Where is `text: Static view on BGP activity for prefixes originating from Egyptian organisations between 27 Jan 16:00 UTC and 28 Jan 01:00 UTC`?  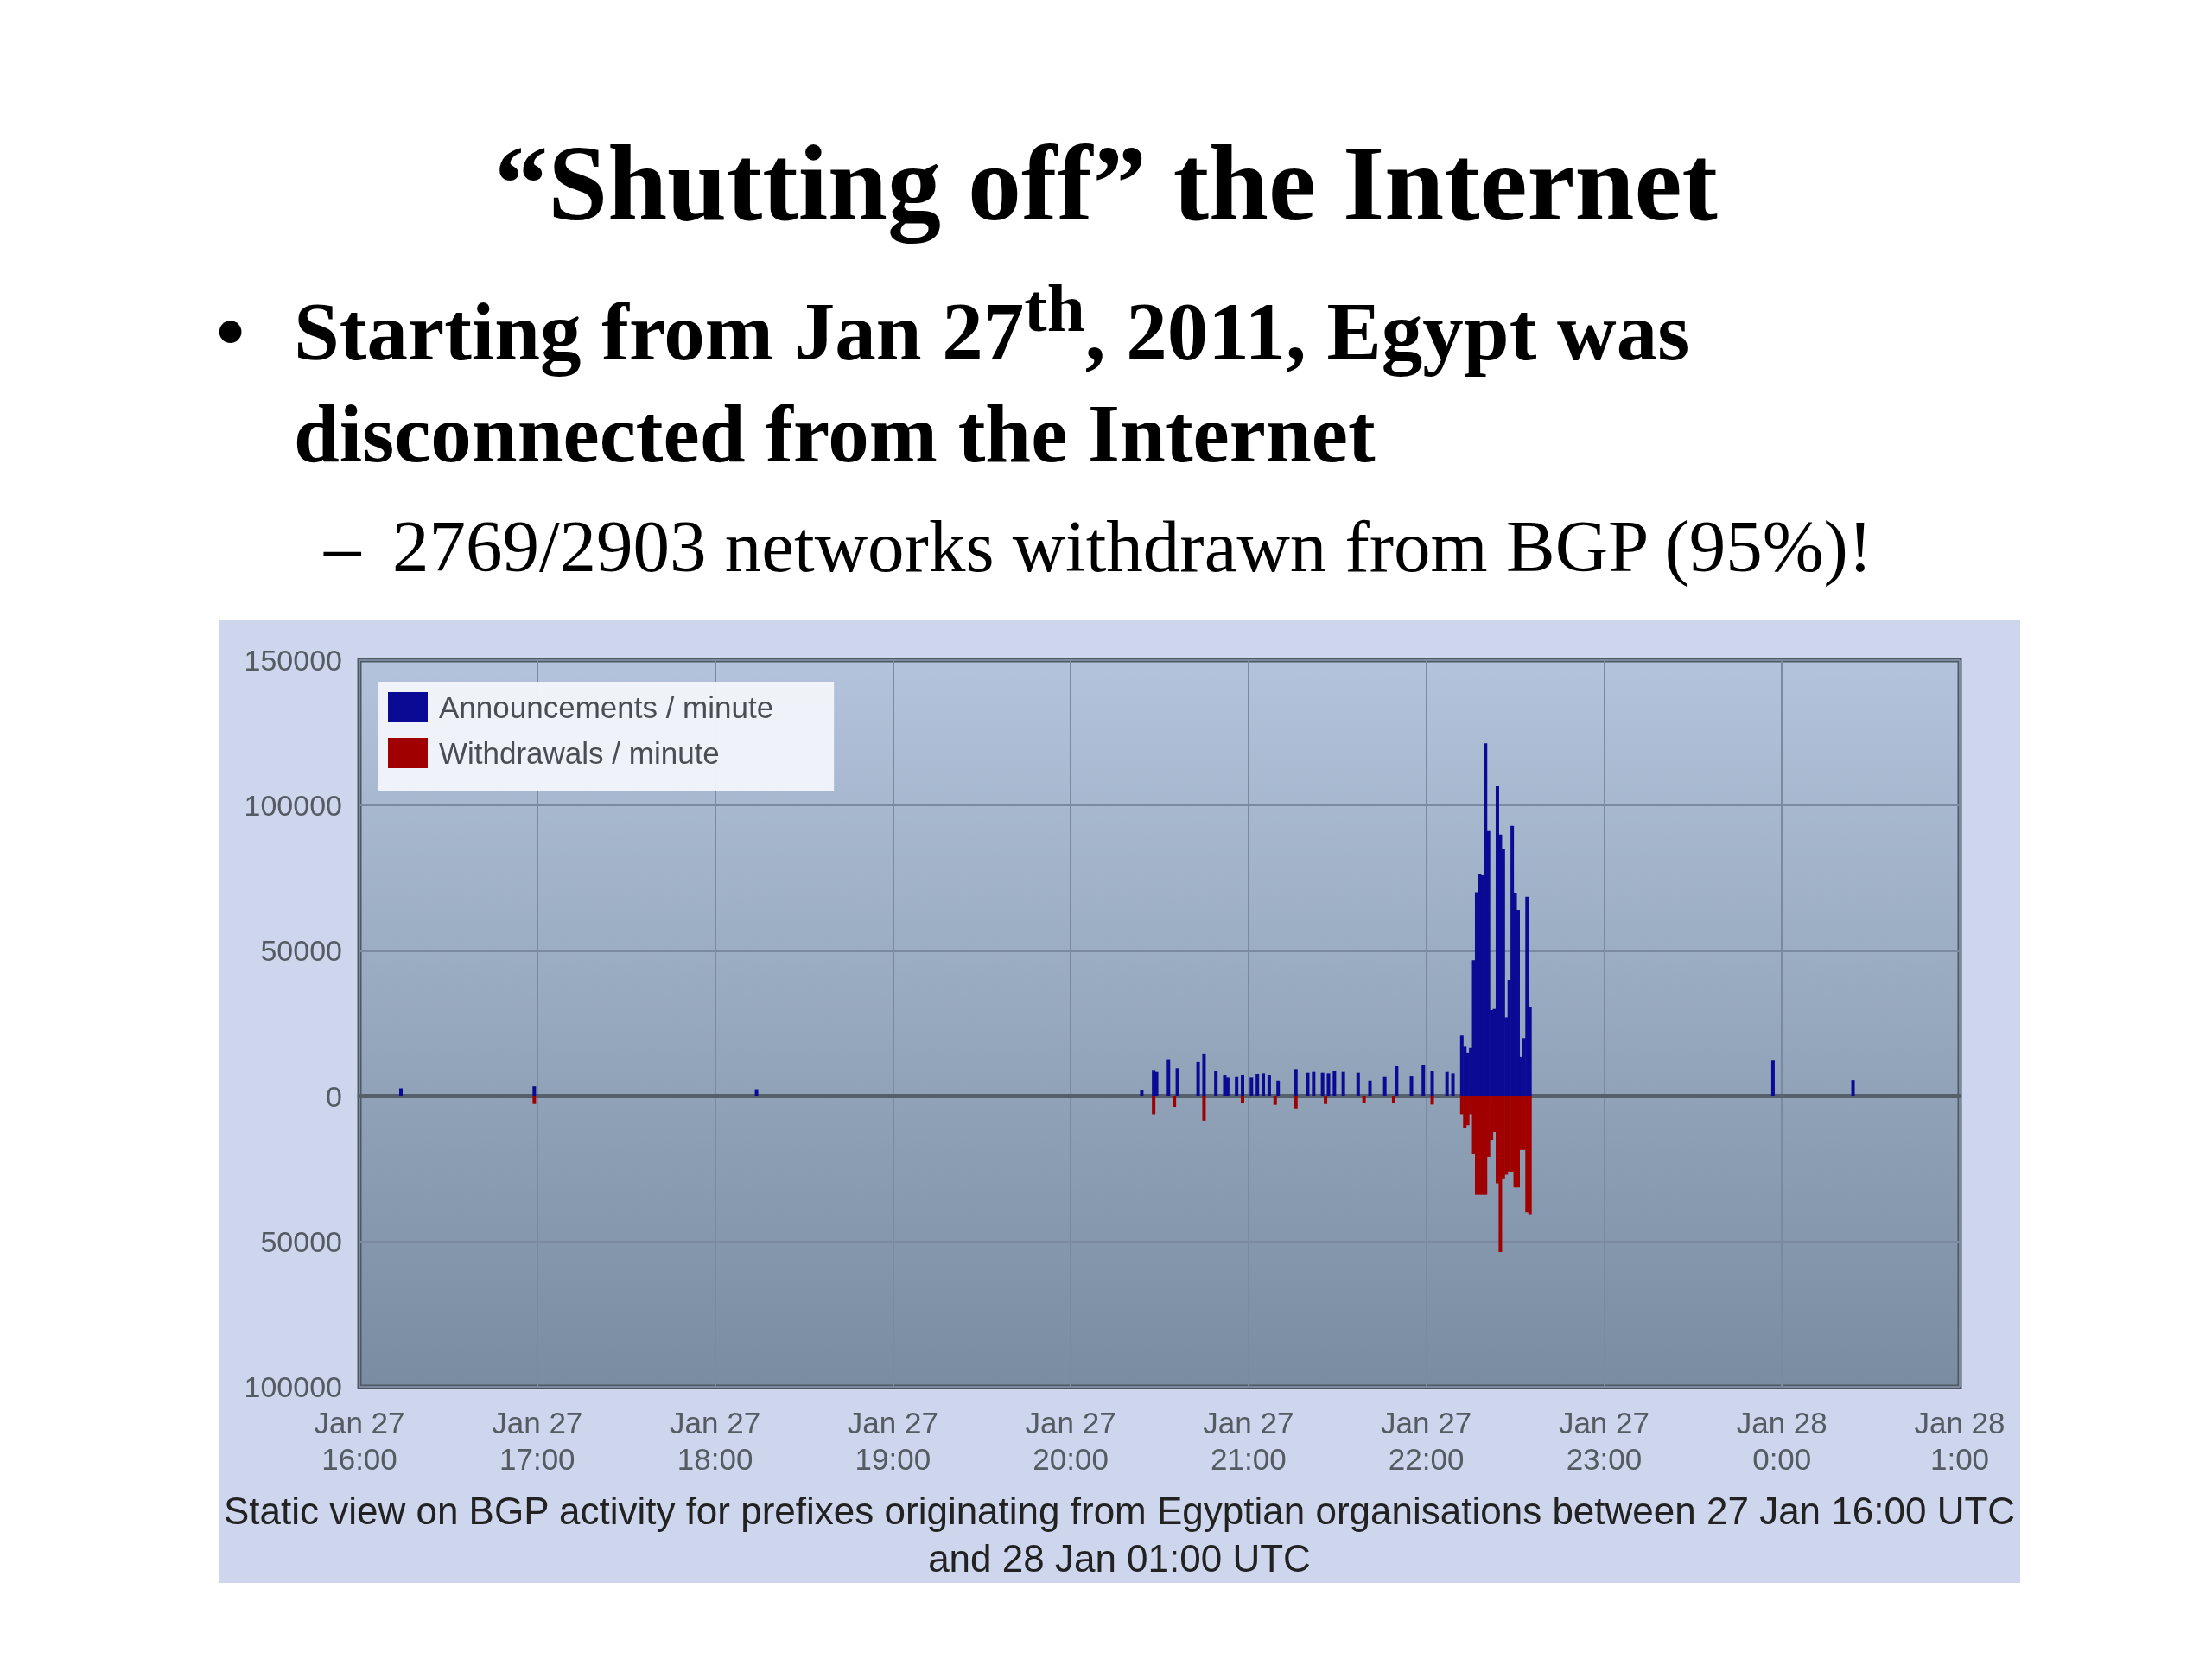 text: Static view on BGP activity for prefixes originating from Egyptian organisations between 27 Jan 16:00 UTC and 28 Jan 01:00 UTC is located at coordinates (1119, 1535).